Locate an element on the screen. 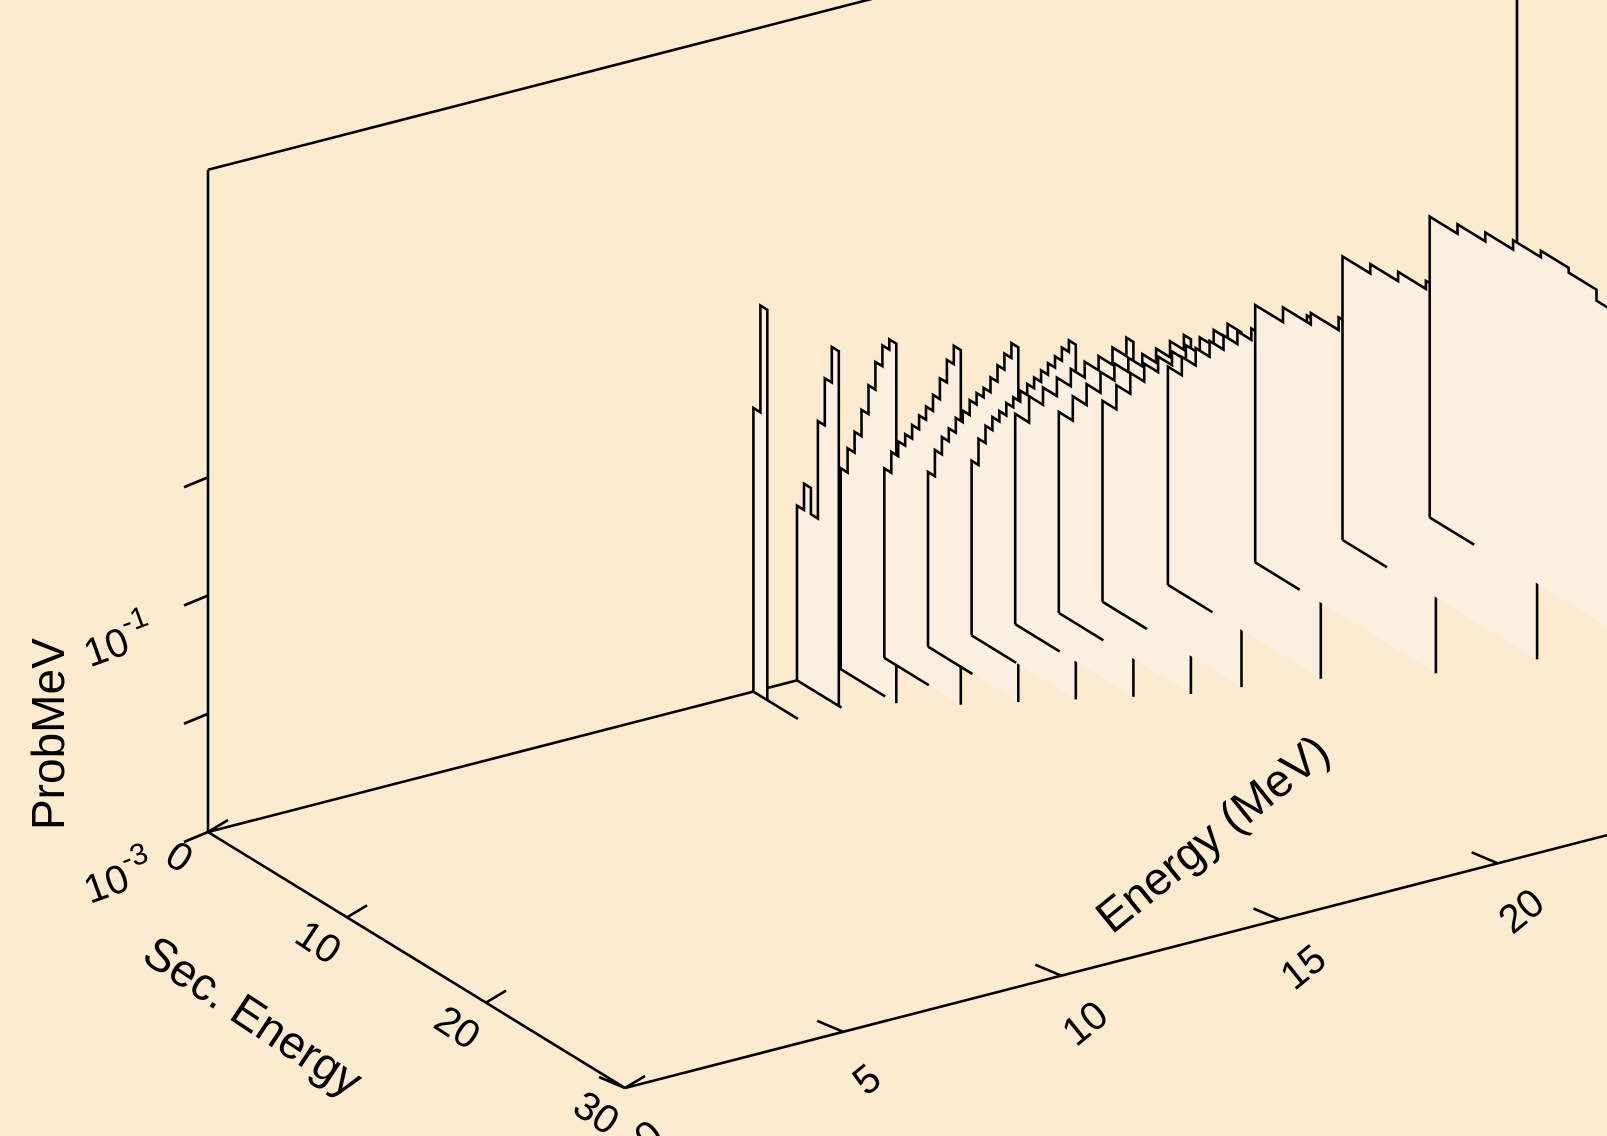  x-tick-label: 10 is located at coordinates (1085, 1023).